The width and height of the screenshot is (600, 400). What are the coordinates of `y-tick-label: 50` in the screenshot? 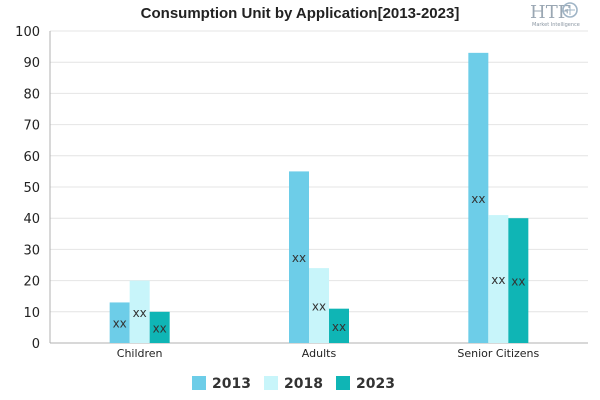 It's located at (31, 188).